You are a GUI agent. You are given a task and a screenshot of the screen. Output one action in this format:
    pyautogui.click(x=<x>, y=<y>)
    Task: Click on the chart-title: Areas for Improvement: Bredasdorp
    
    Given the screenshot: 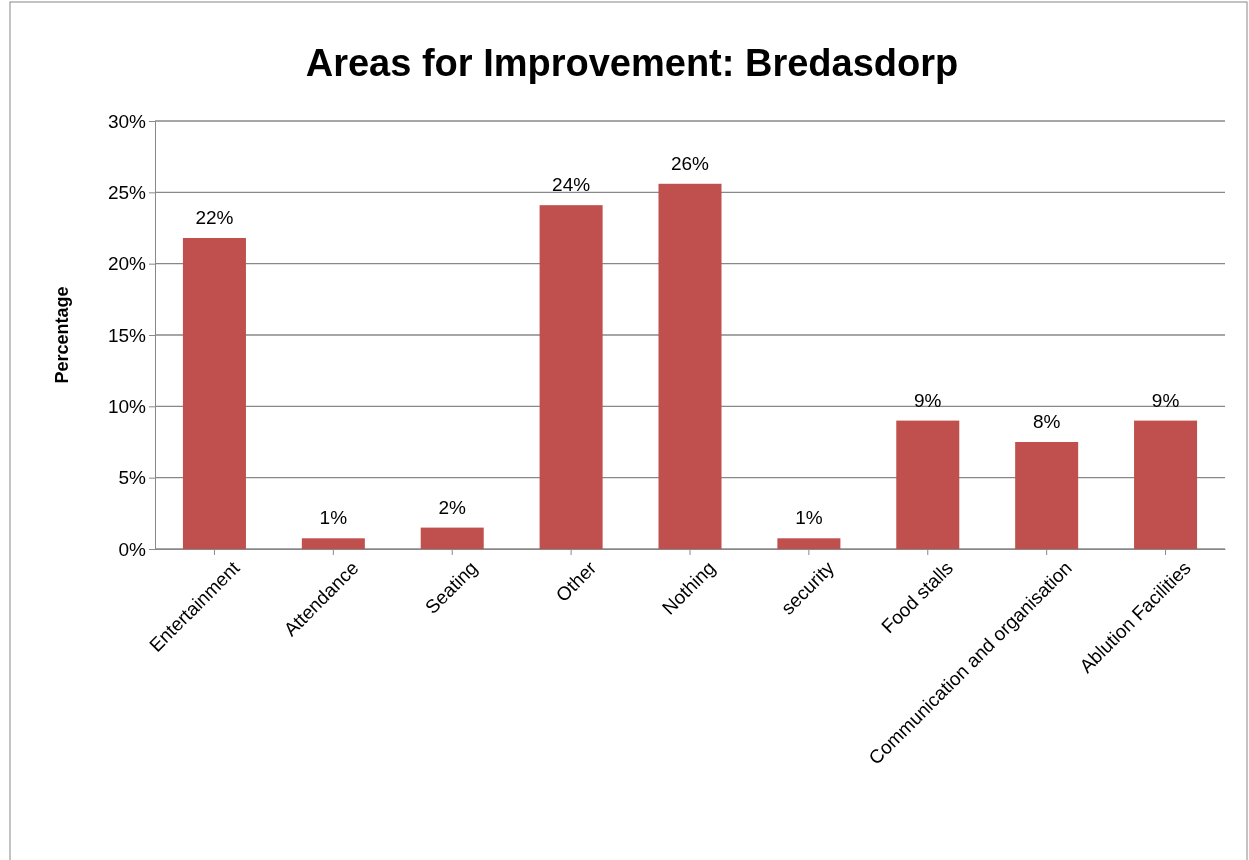 What is the action you would take?
    pyautogui.click(x=632, y=63)
    